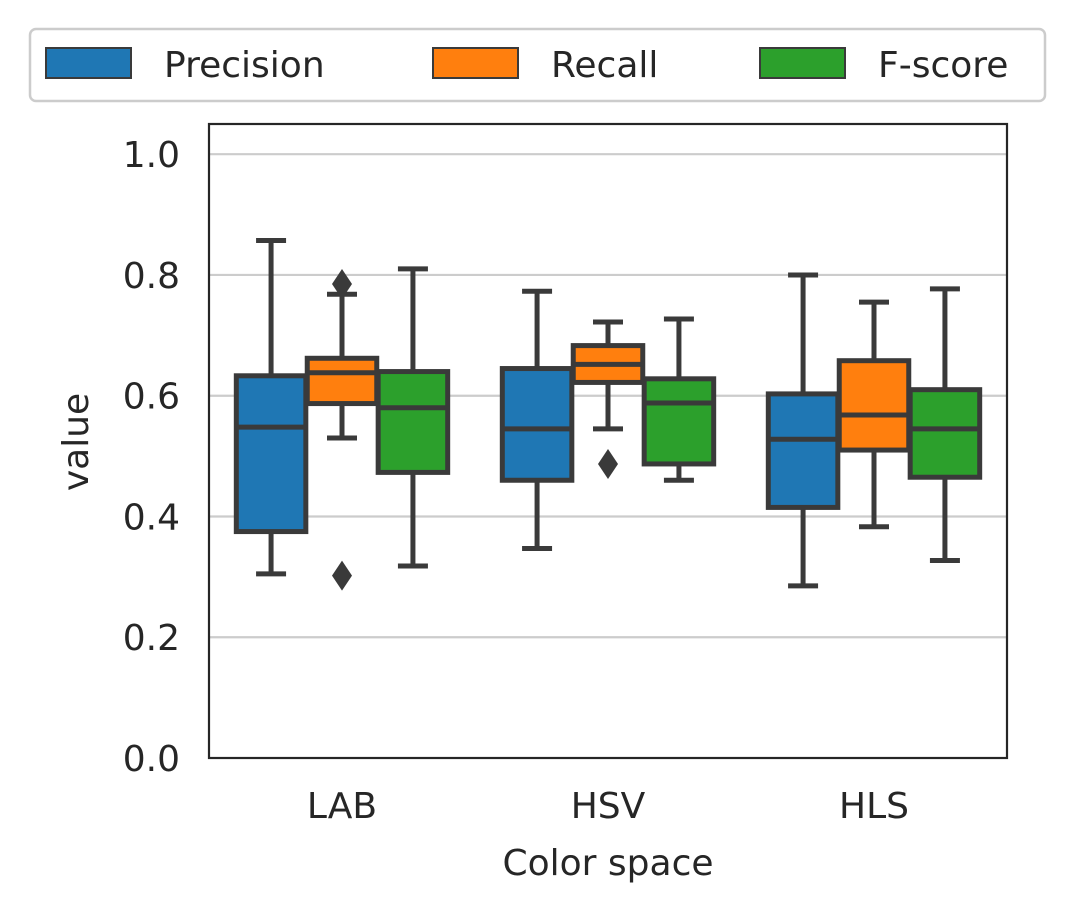  I want to click on y-tick-label: 0.8, so click(151, 276).